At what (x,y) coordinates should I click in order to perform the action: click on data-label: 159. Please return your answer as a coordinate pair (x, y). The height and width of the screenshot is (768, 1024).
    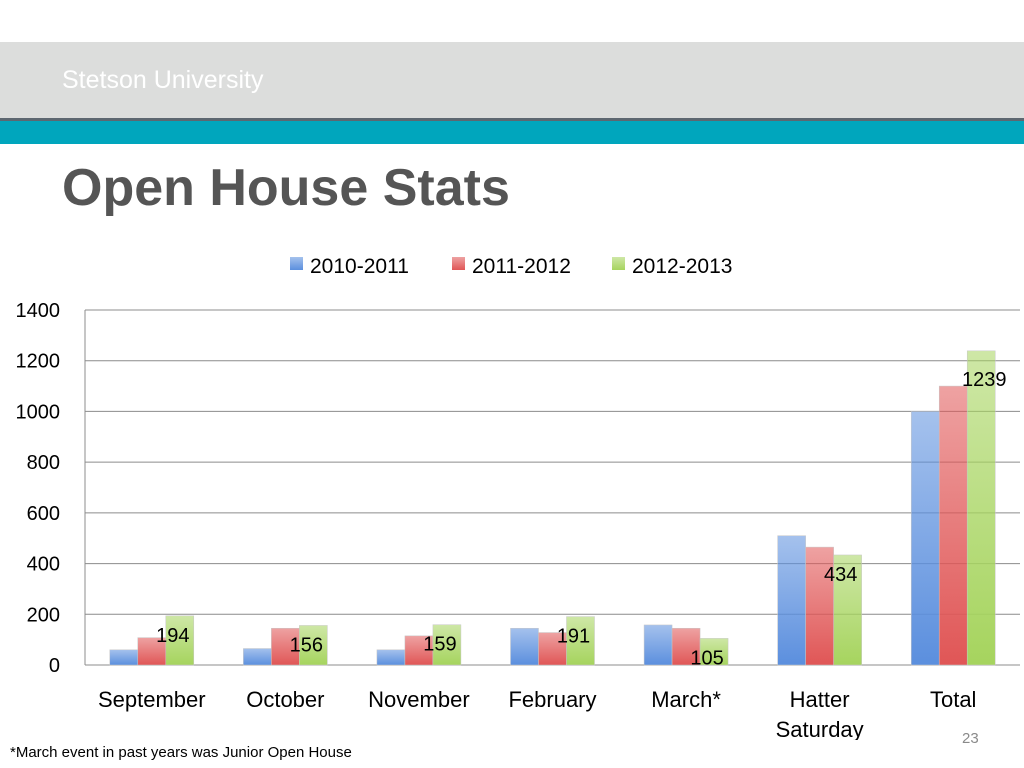
    Looking at the image, I should click on (439, 645).